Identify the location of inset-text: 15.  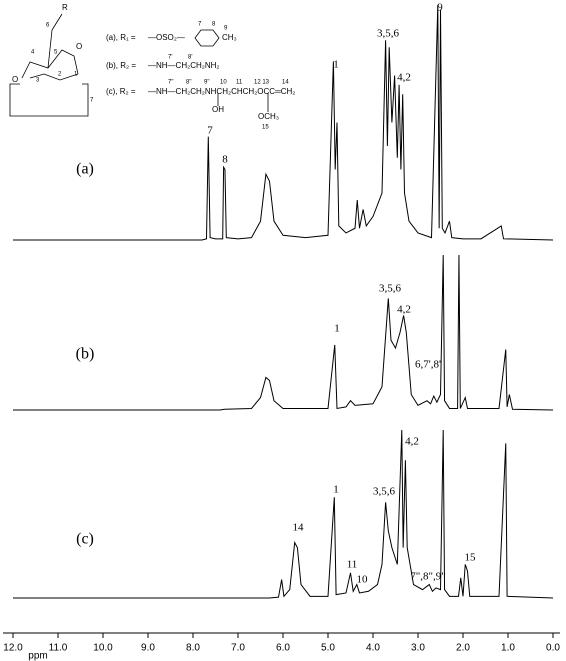
(265, 128).